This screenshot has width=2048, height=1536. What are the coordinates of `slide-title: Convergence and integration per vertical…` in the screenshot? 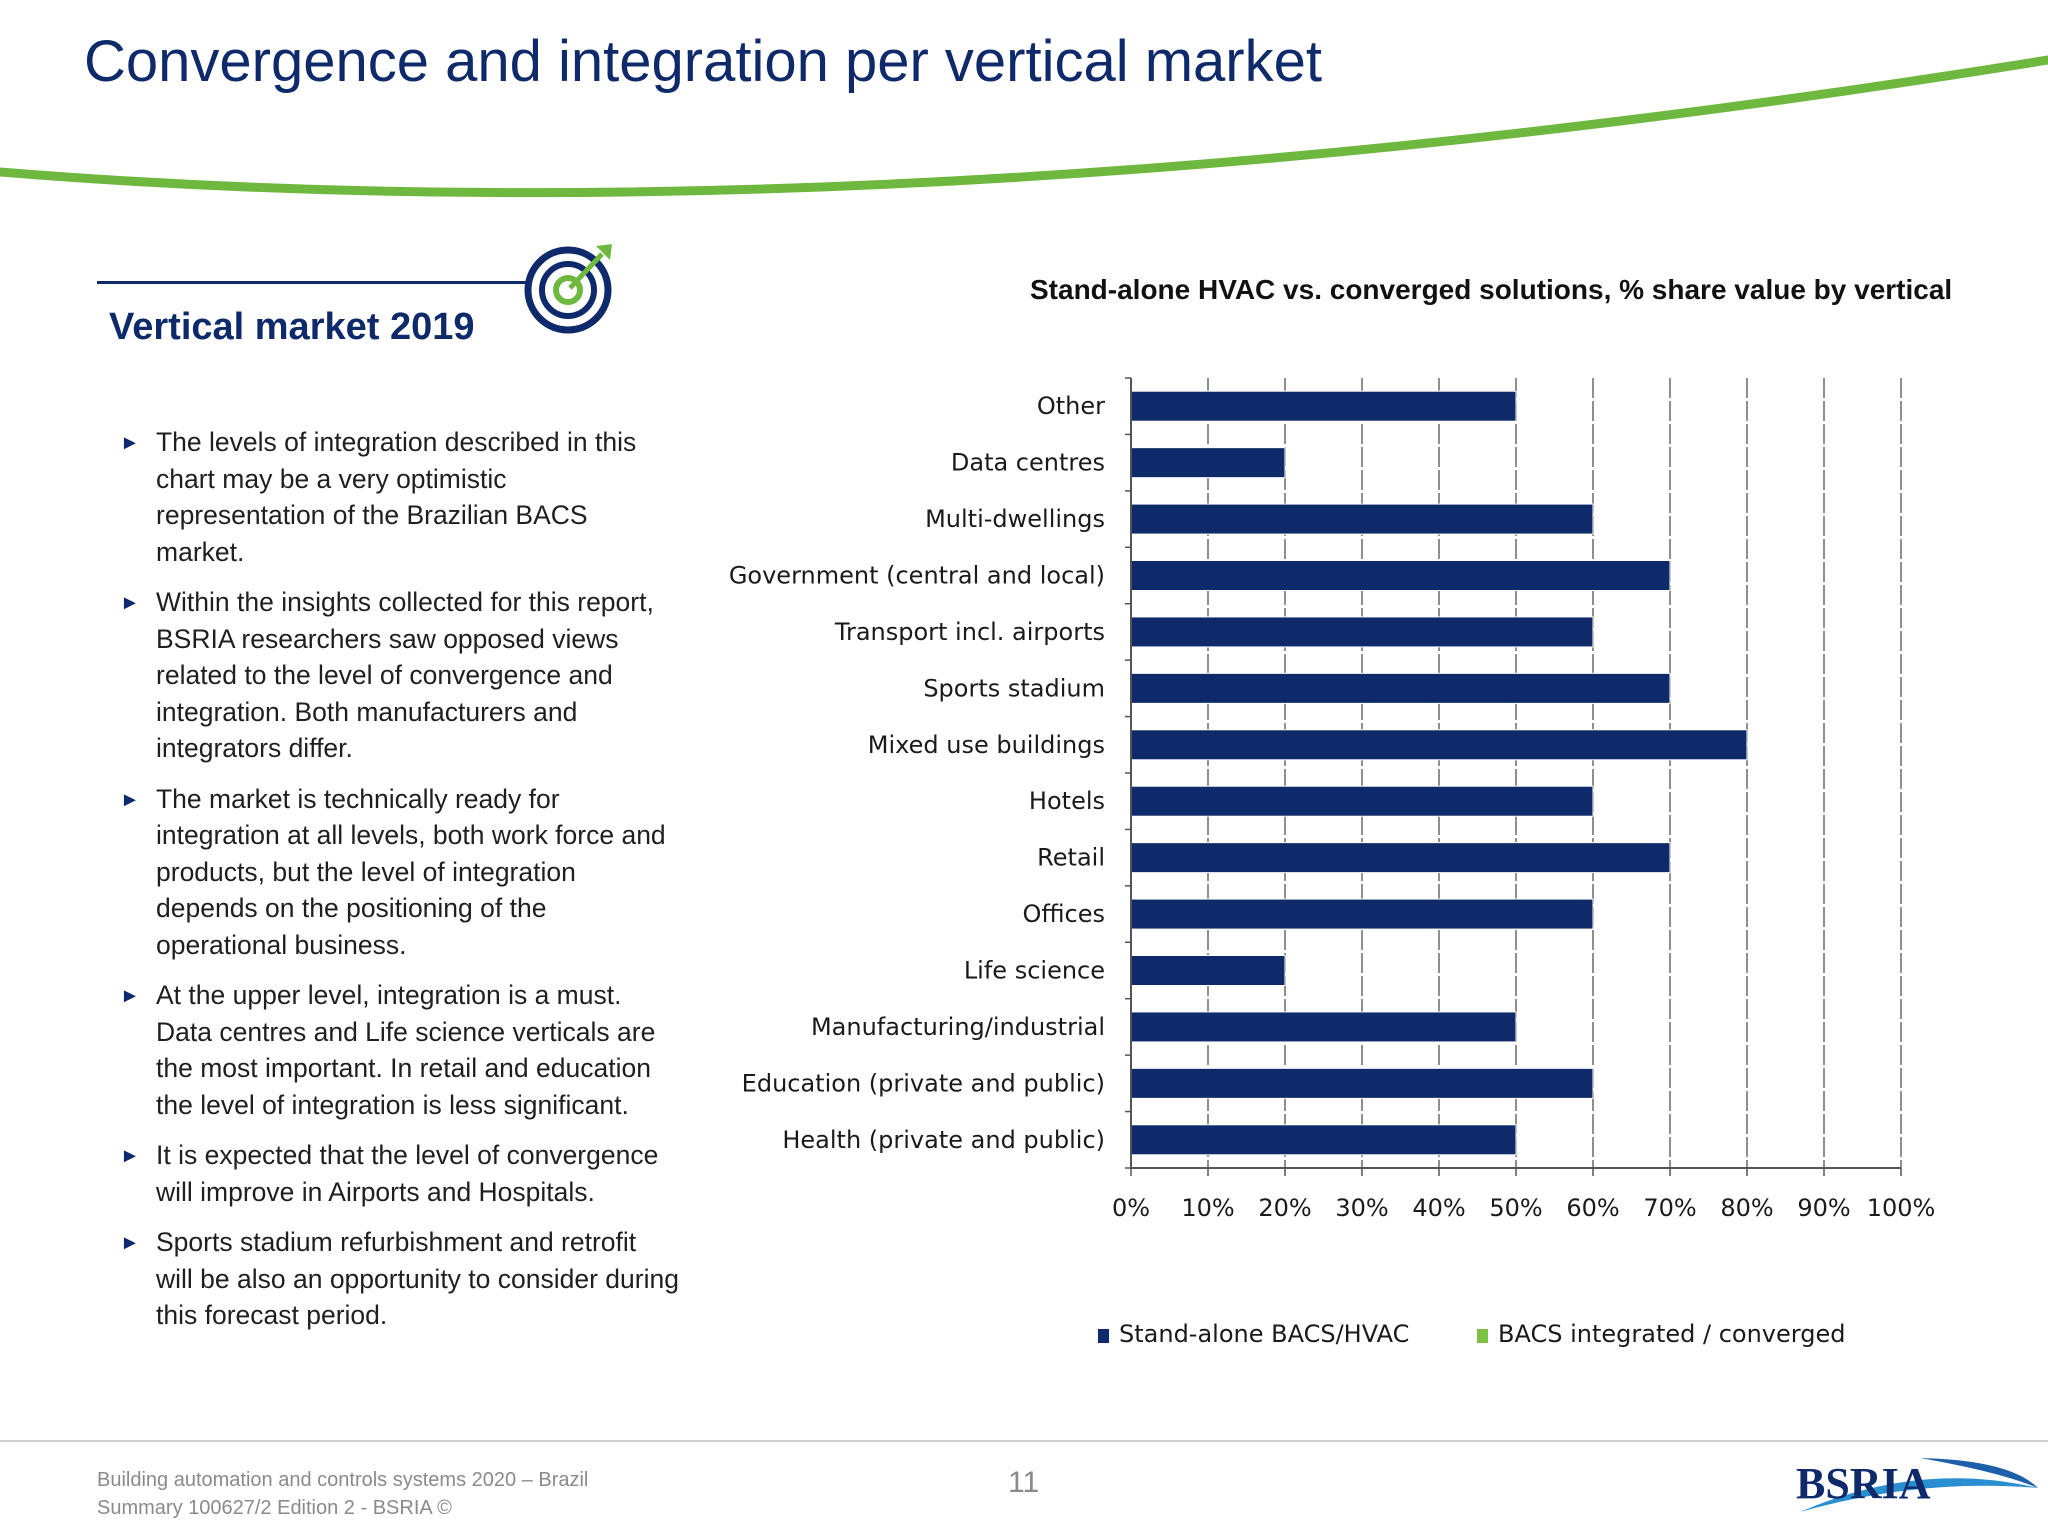 It's located at (703, 61).